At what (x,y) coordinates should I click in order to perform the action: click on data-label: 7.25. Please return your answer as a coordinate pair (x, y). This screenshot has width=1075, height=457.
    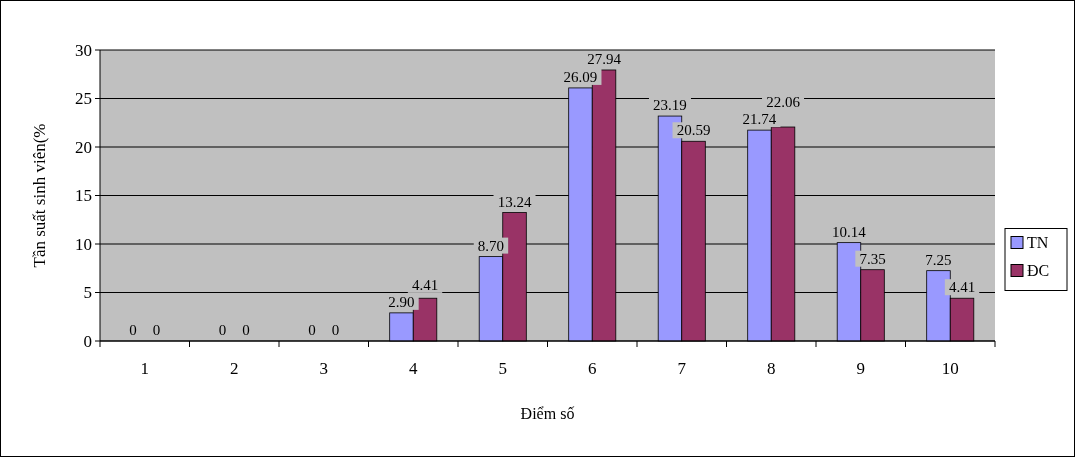
    Looking at the image, I should click on (938, 259).